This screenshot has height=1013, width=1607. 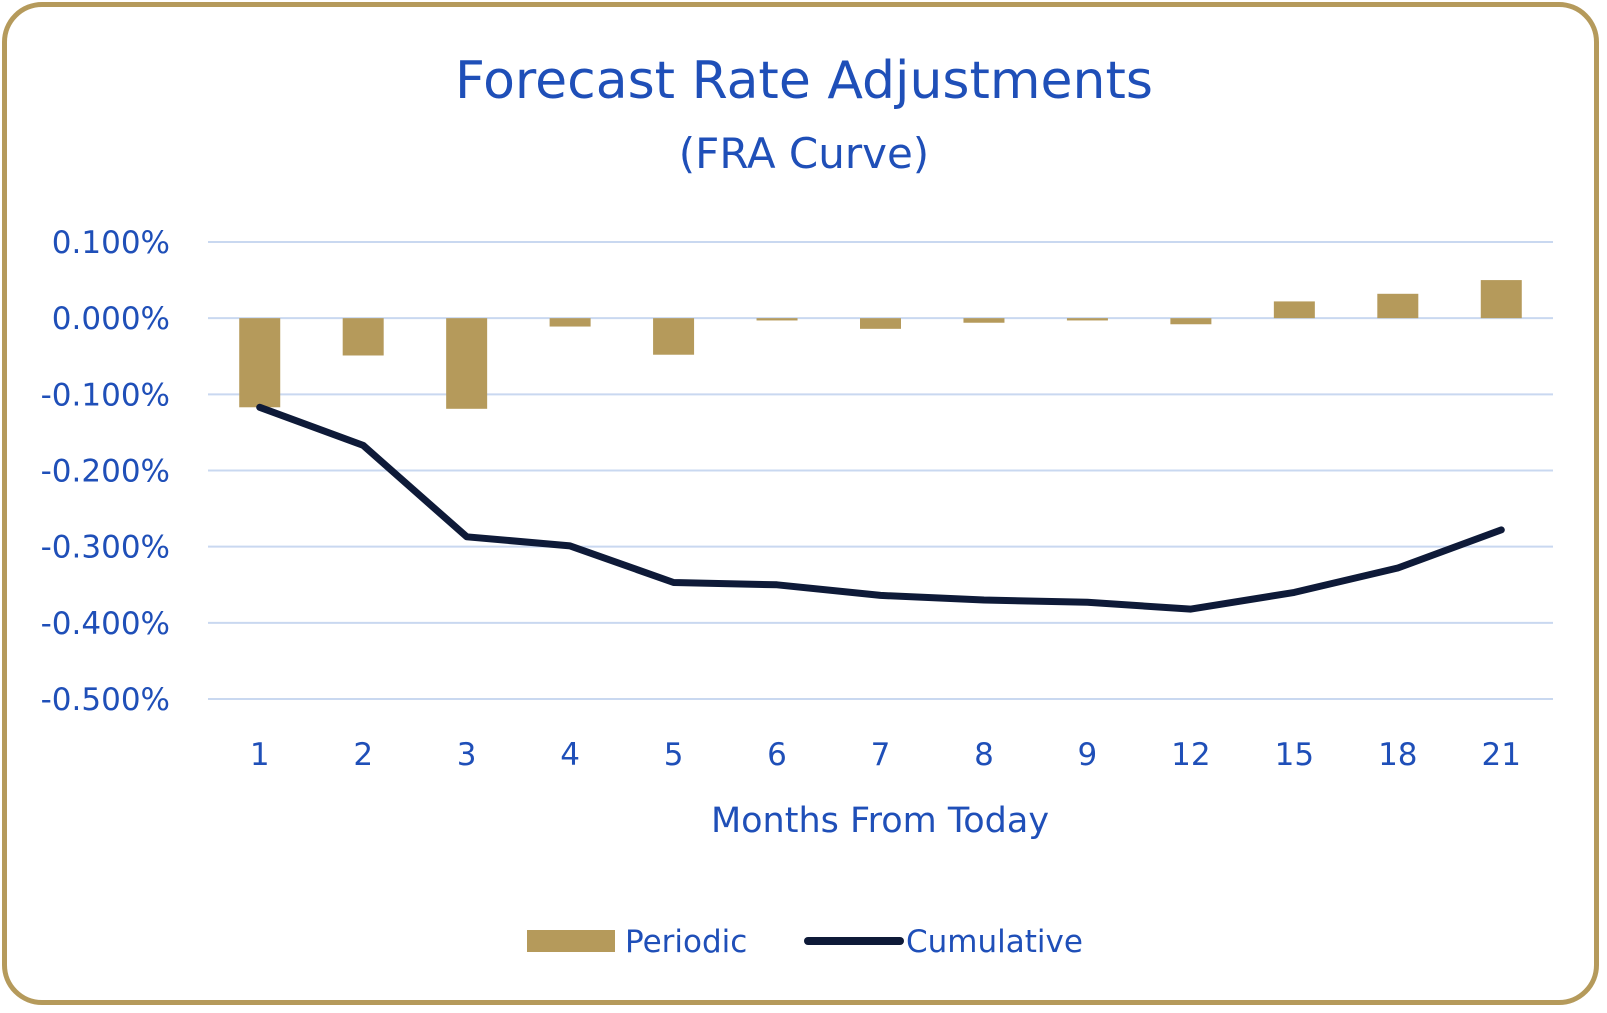 What do you see at coordinates (1397, 755) in the screenshot?
I see `x-tick-label: 18` at bounding box center [1397, 755].